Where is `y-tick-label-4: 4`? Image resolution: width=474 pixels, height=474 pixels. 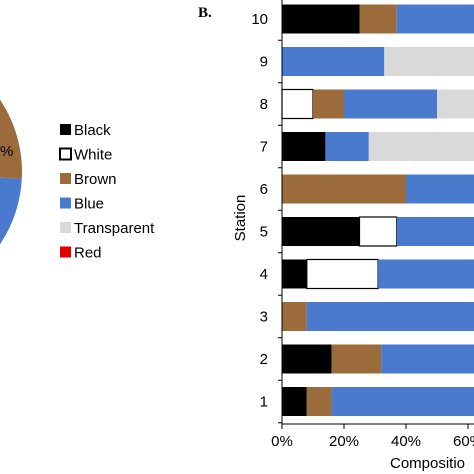 y-tick-label-4: 4 is located at coordinates (264, 274).